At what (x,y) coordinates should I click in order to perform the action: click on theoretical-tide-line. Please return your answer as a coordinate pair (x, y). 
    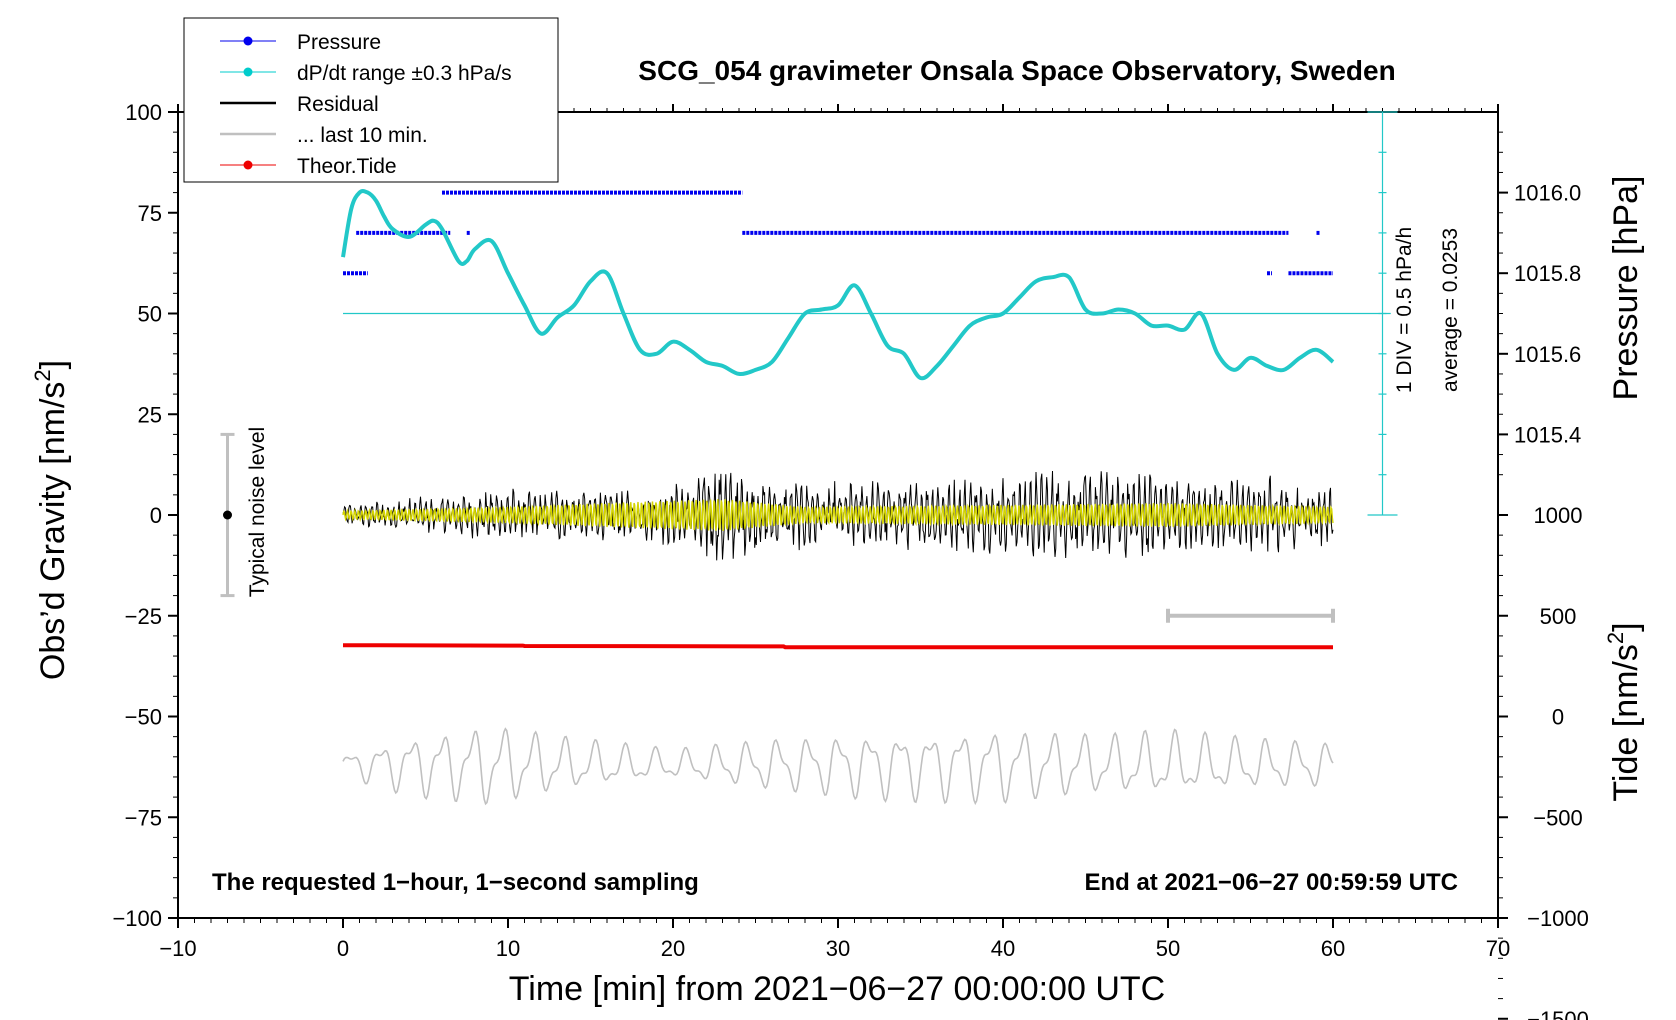
    Looking at the image, I should click on (837, 646).